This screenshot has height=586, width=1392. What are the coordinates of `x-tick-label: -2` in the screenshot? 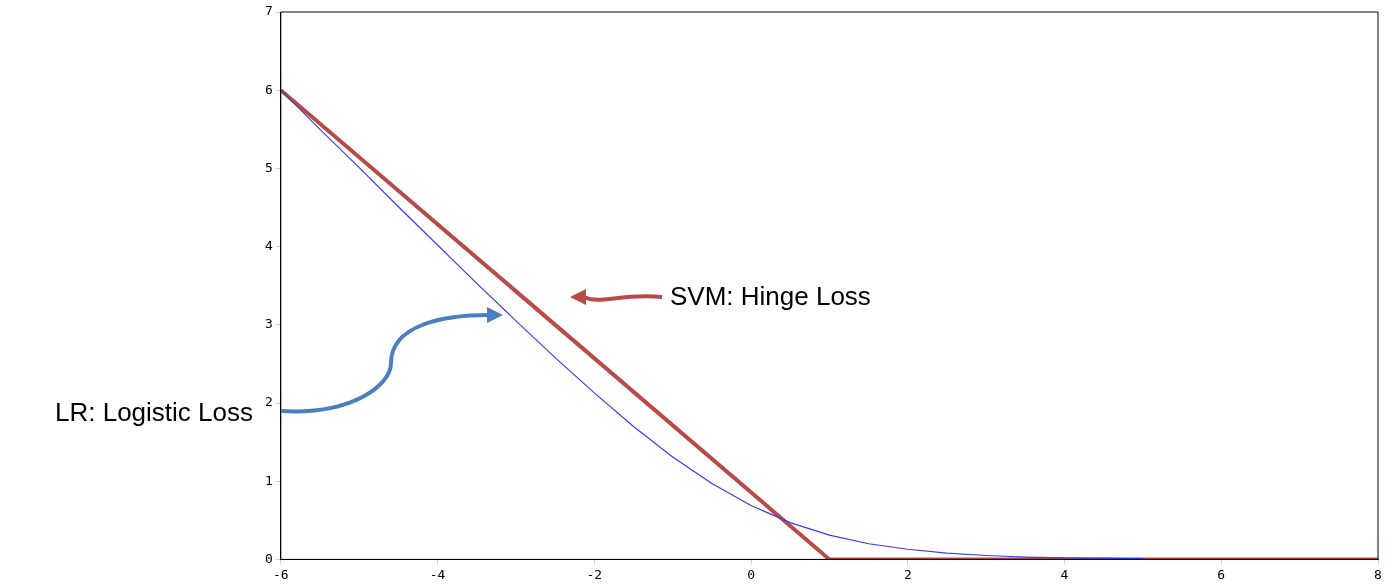 It's located at (594, 574).